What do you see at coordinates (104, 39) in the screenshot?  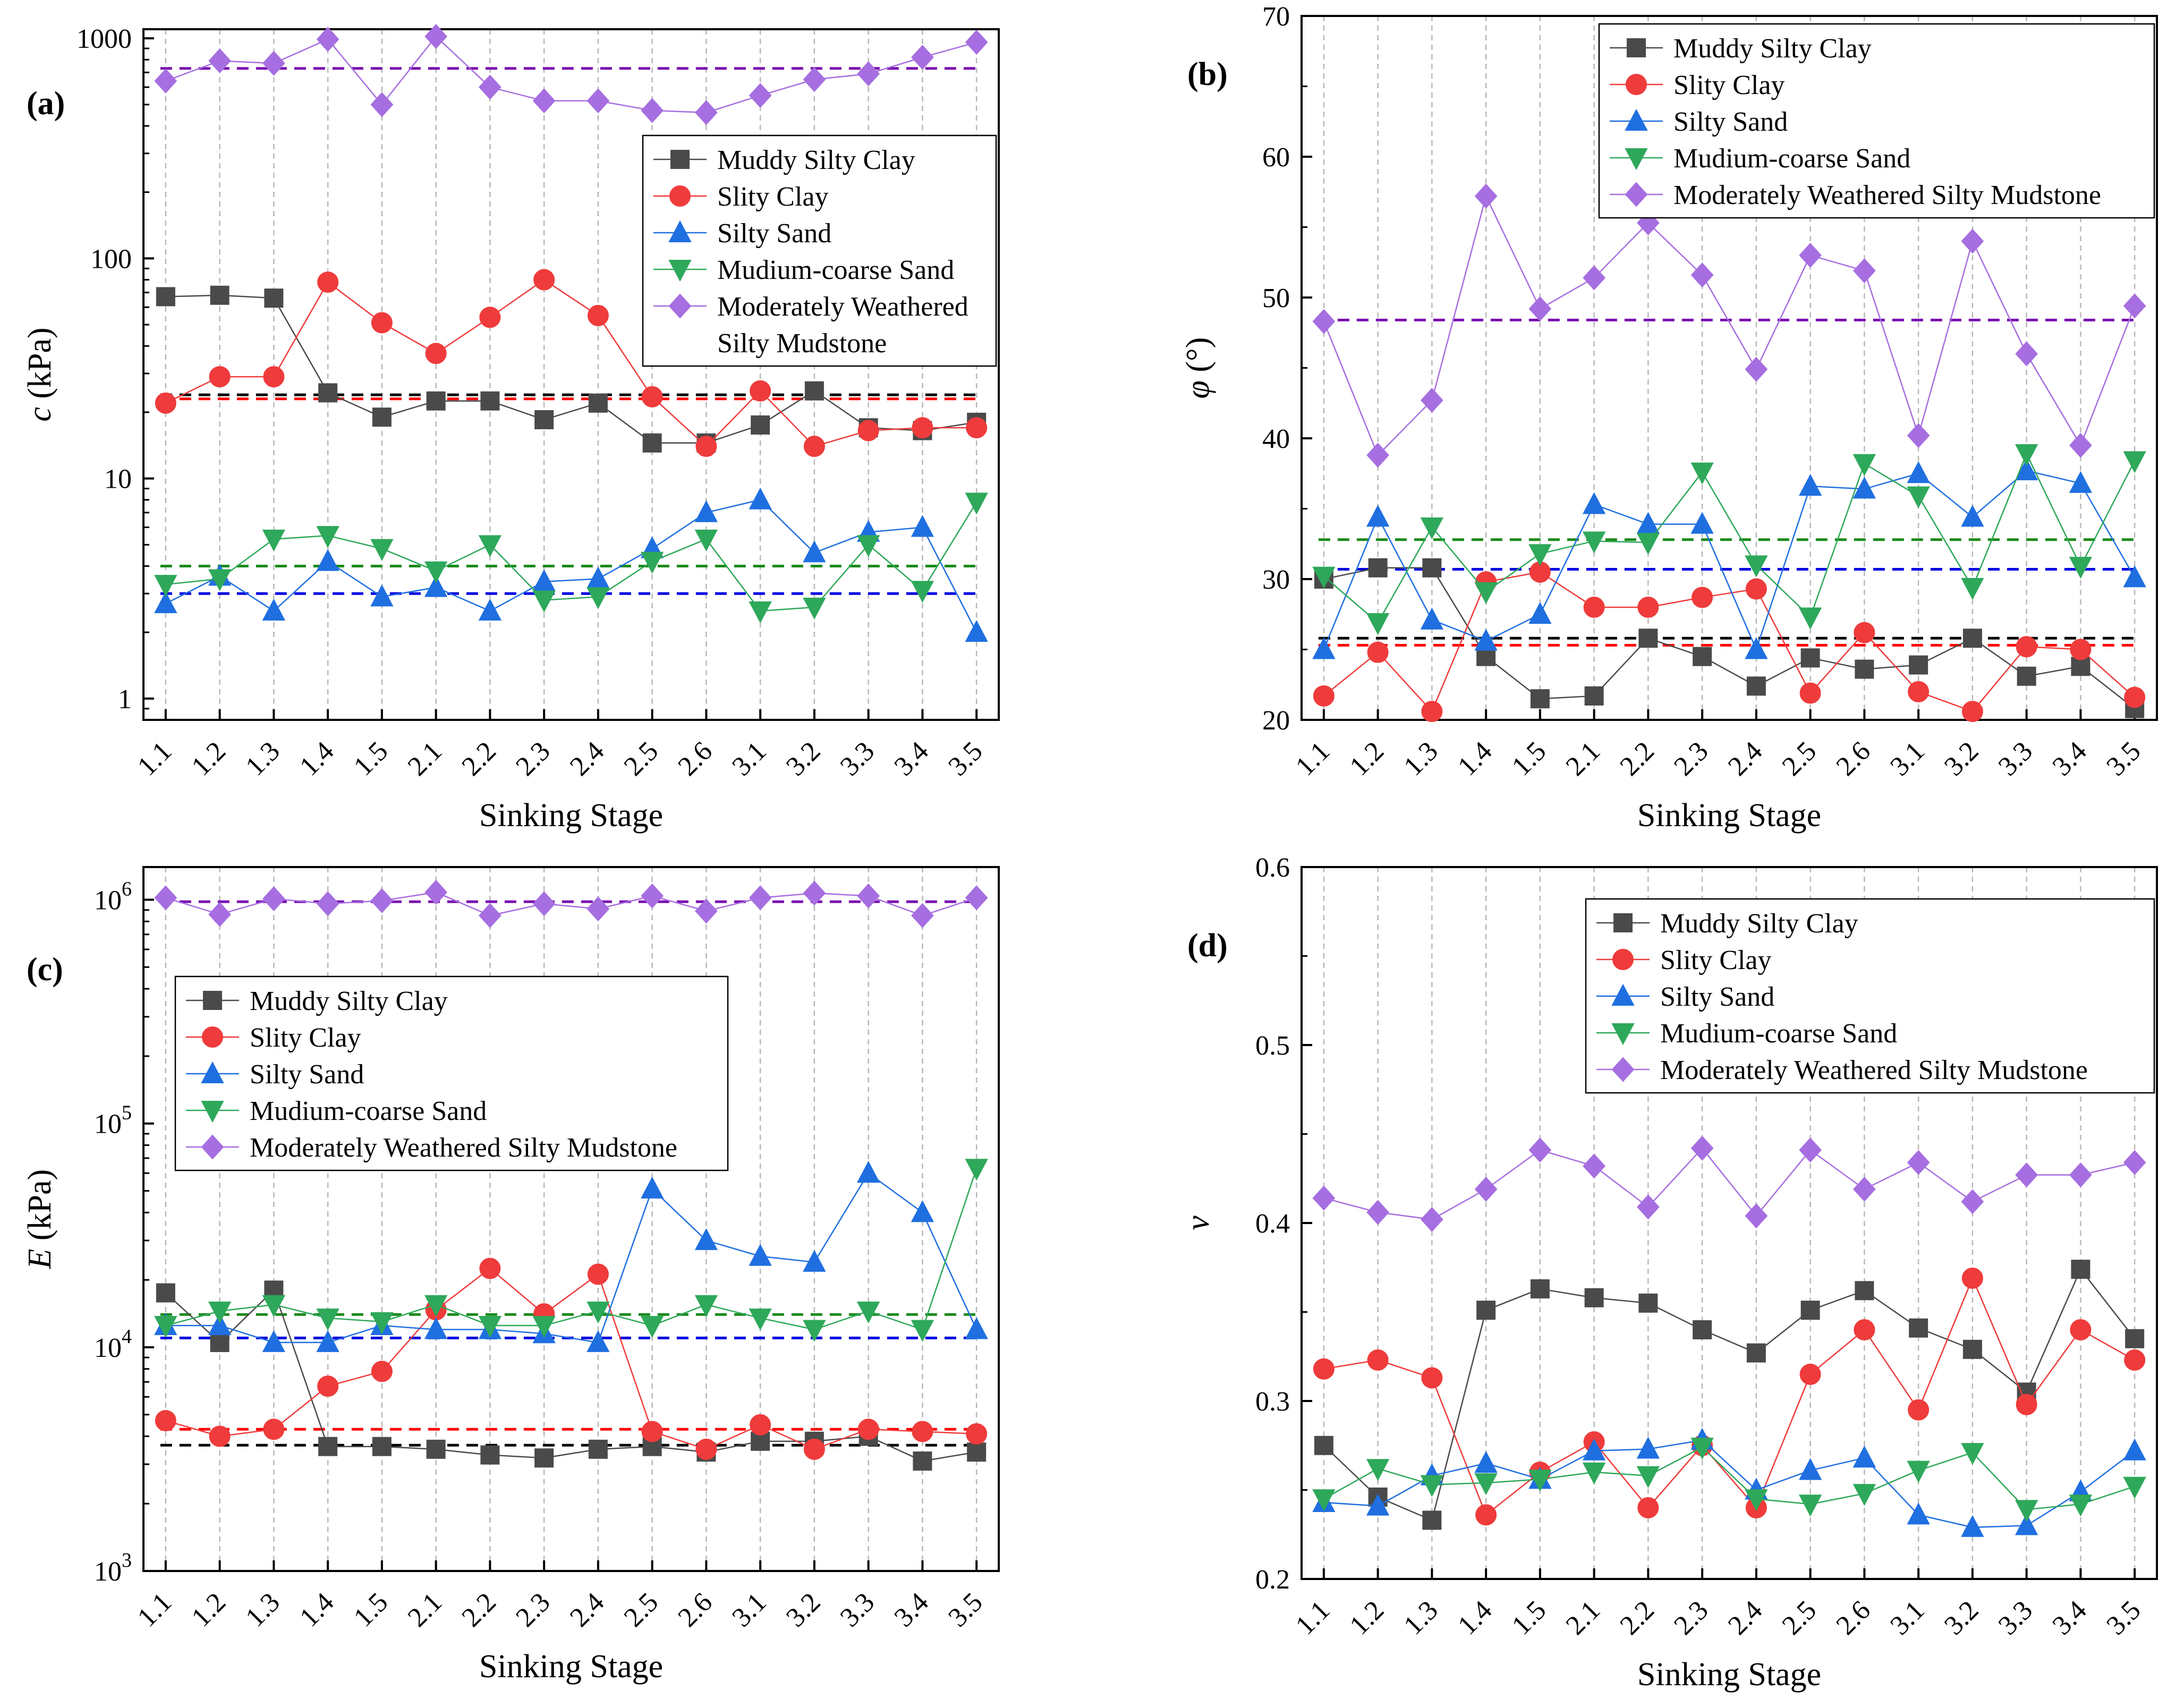 I see `y-tick-label: 1000` at bounding box center [104, 39].